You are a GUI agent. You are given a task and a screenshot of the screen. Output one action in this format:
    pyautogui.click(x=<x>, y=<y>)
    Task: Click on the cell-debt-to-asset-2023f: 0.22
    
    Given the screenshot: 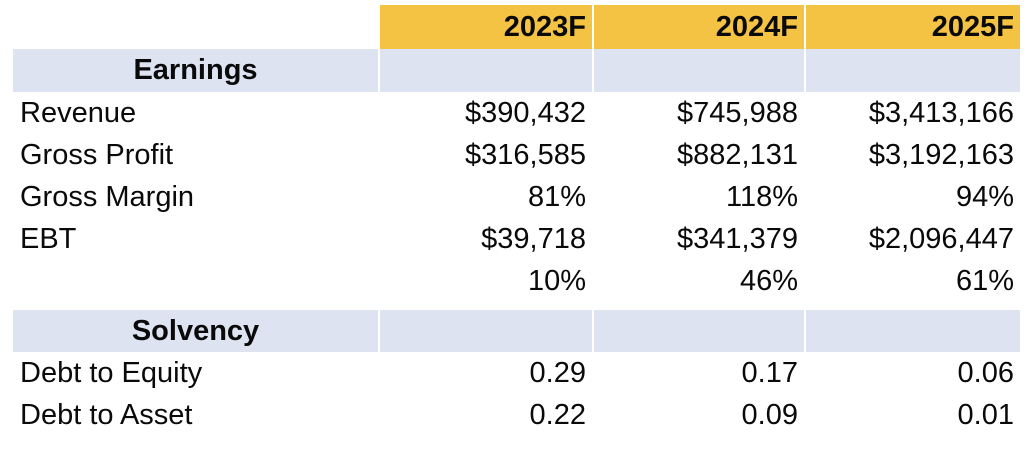 What is the action you would take?
    pyautogui.click(x=485, y=415)
    